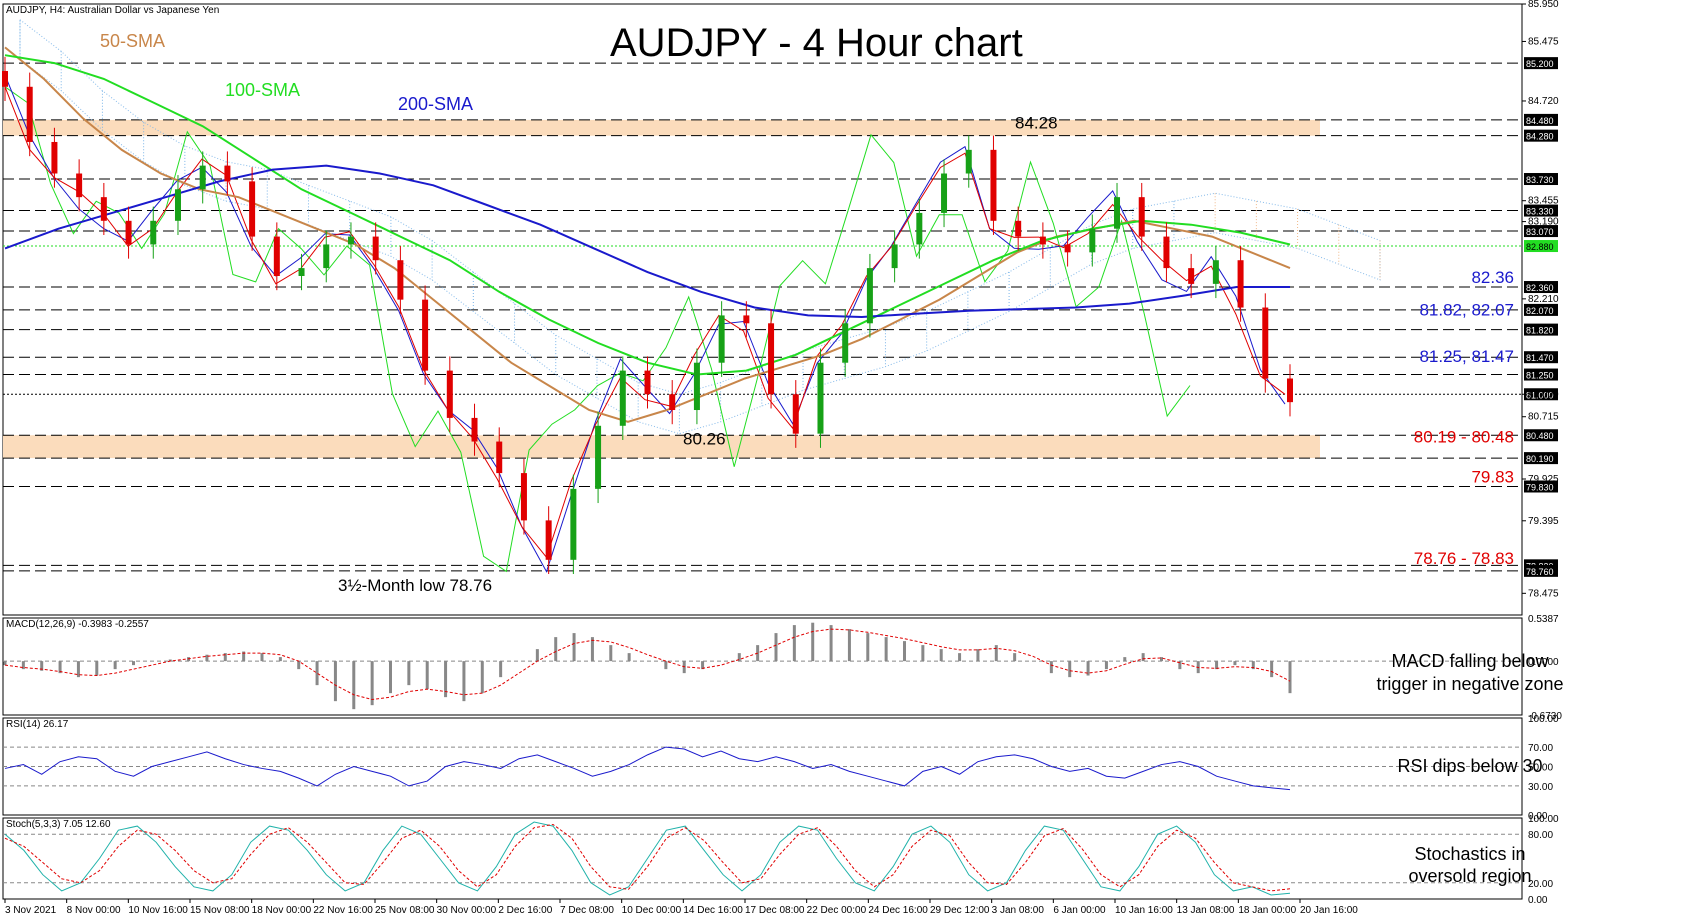  What do you see at coordinates (1543, 41) in the screenshot?
I see `y-tick-label: 85.475` at bounding box center [1543, 41].